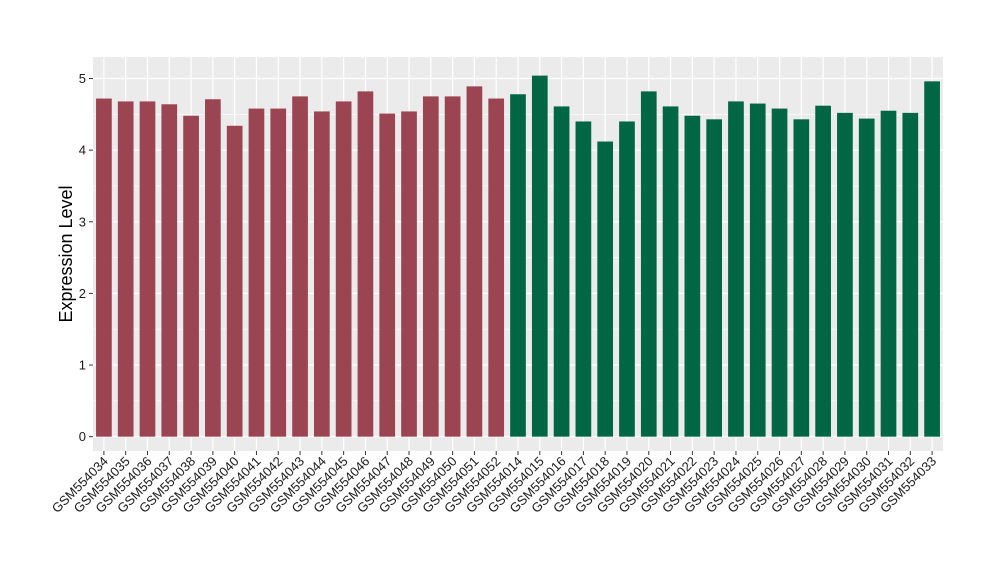 This screenshot has width=1000, height=580. I want to click on bar-GSM554044, so click(322, 274).